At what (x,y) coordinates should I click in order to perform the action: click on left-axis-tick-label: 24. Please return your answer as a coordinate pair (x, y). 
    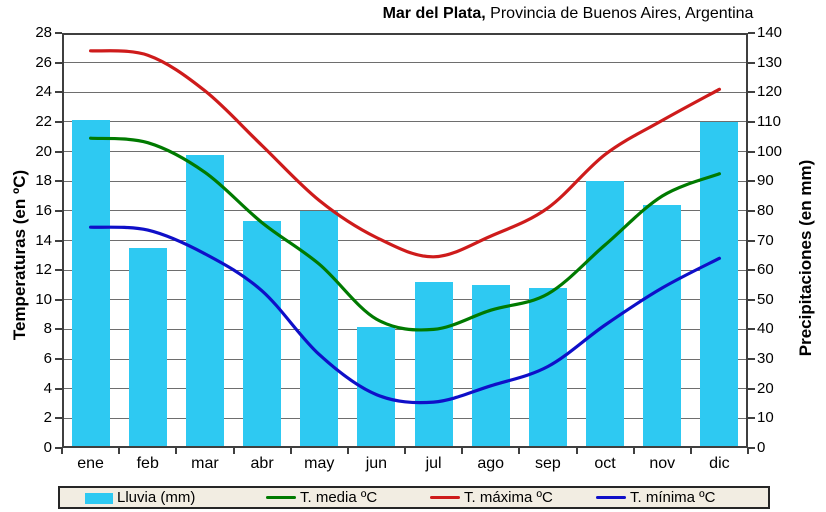
    Looking at the image, I should click on (43, 92).